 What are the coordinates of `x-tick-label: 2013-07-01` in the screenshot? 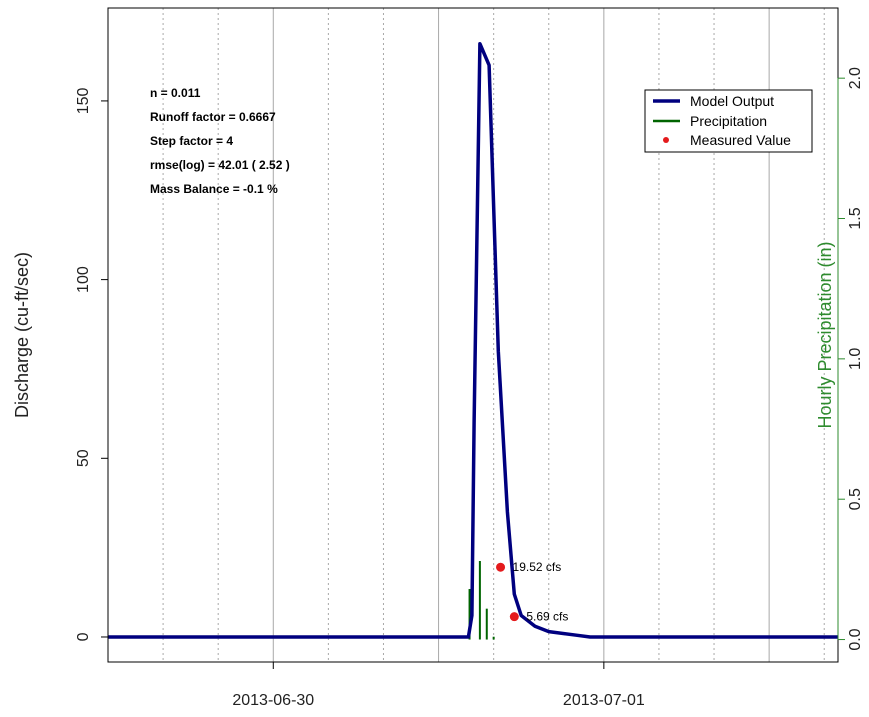 It's located at (604, 700).